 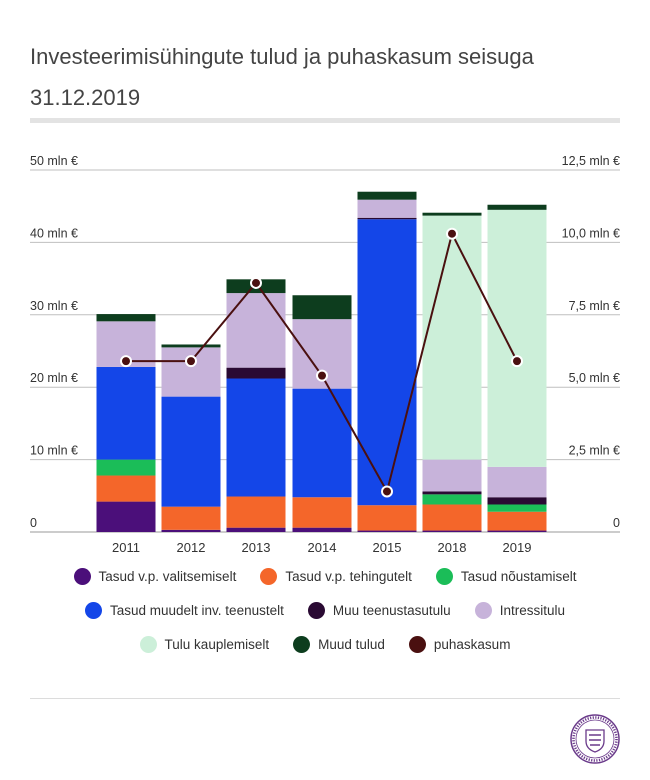 I want to click on legend-label: Tasud v.p. valitsemiselt, so click(x=167, y=576).